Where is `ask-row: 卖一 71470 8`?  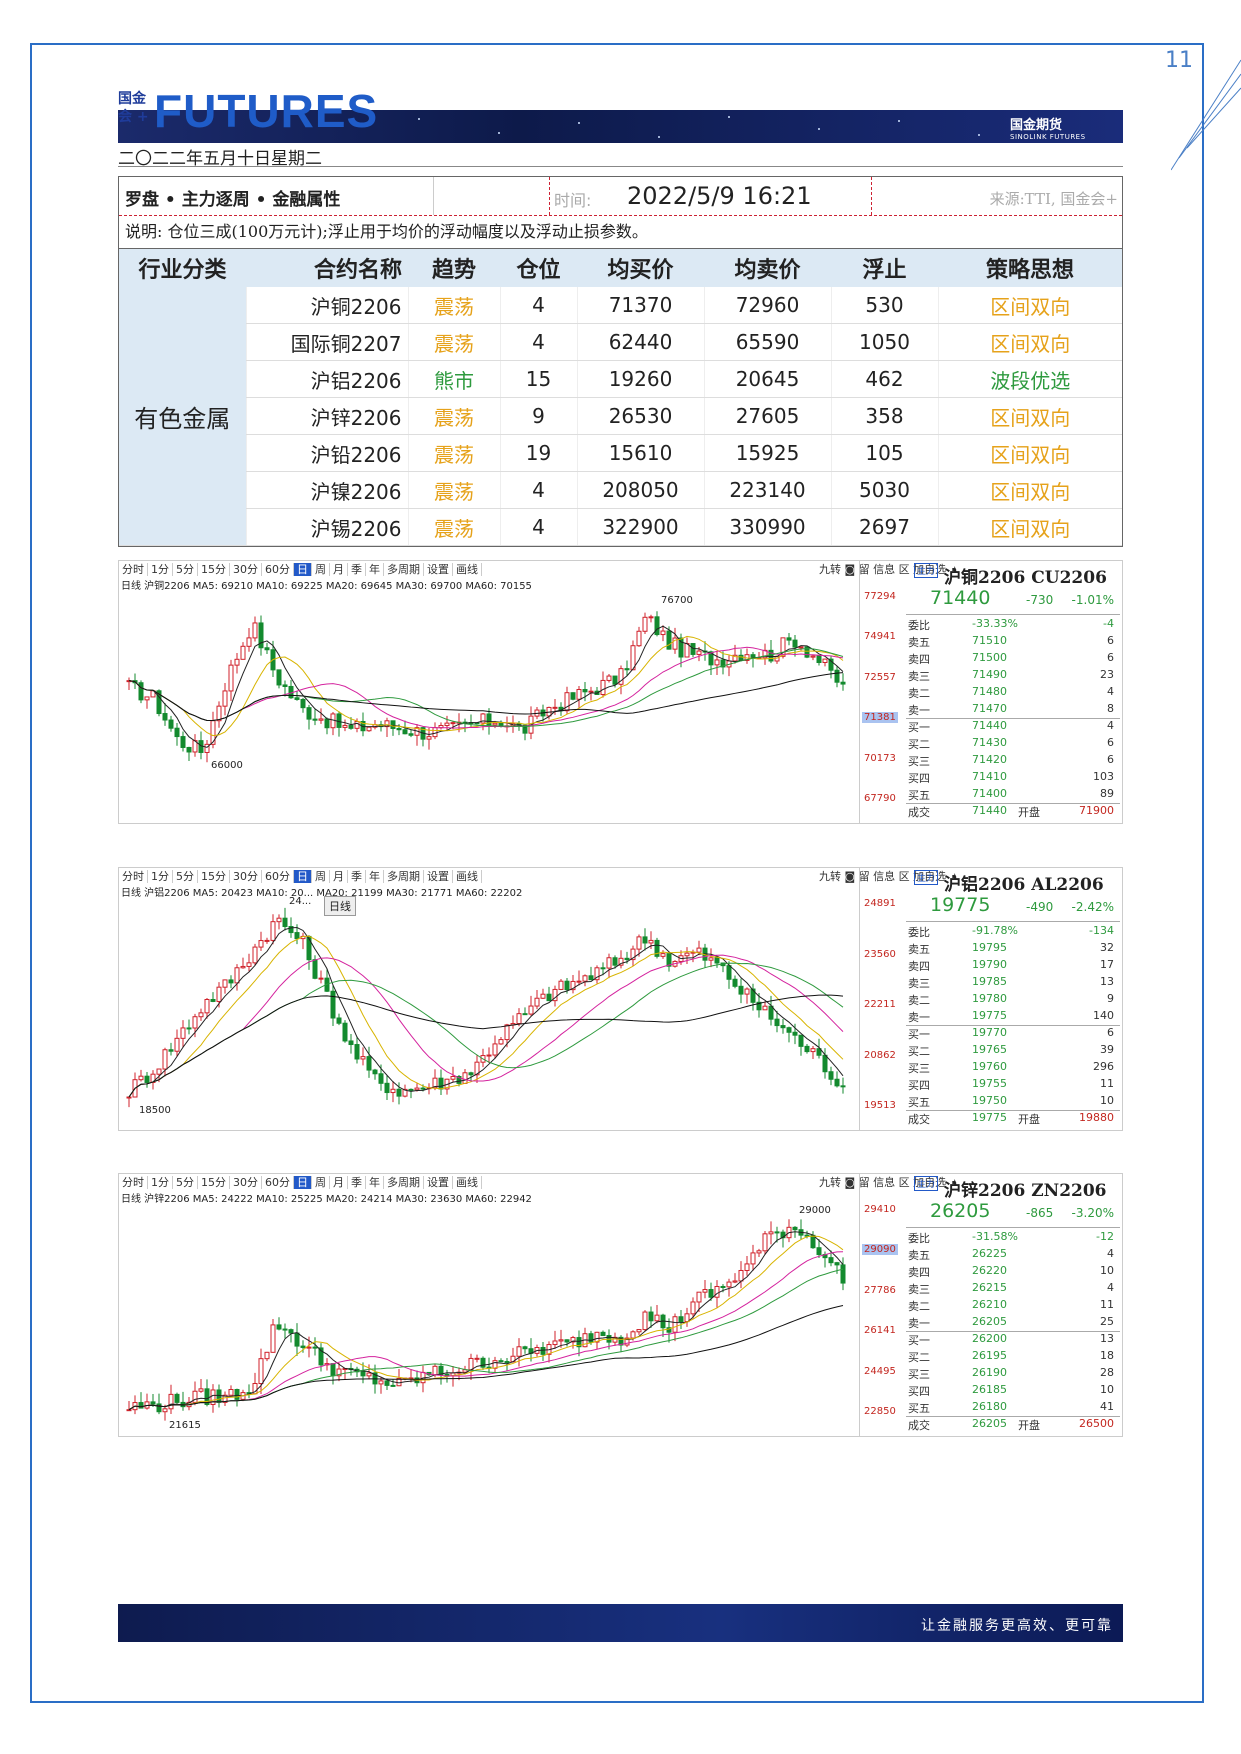
ask-row: 卖一 71470 8 is located at coordinates (1011, 709).